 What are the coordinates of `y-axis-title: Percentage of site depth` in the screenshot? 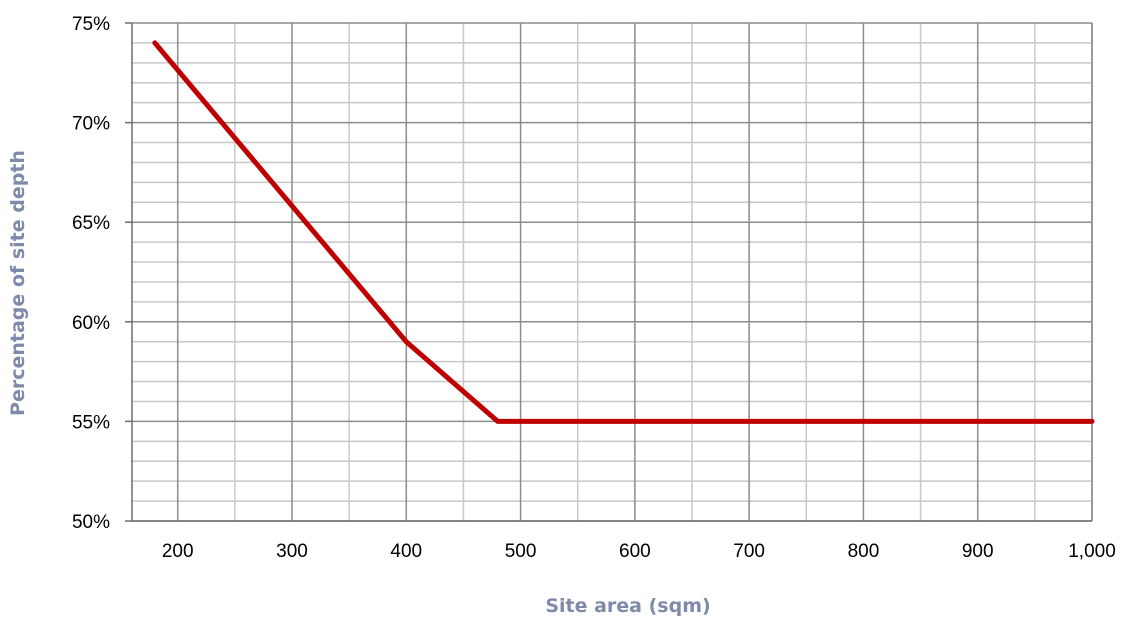 It's located at (18, 283).